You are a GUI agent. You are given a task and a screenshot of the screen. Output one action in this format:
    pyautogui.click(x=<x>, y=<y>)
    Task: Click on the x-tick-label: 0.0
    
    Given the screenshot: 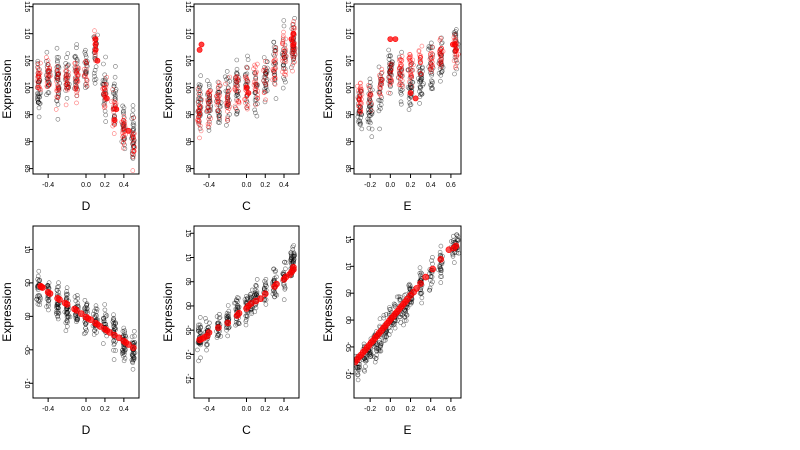 What is the action you would take?
    pyautogui.click(x=390, y=185)
    